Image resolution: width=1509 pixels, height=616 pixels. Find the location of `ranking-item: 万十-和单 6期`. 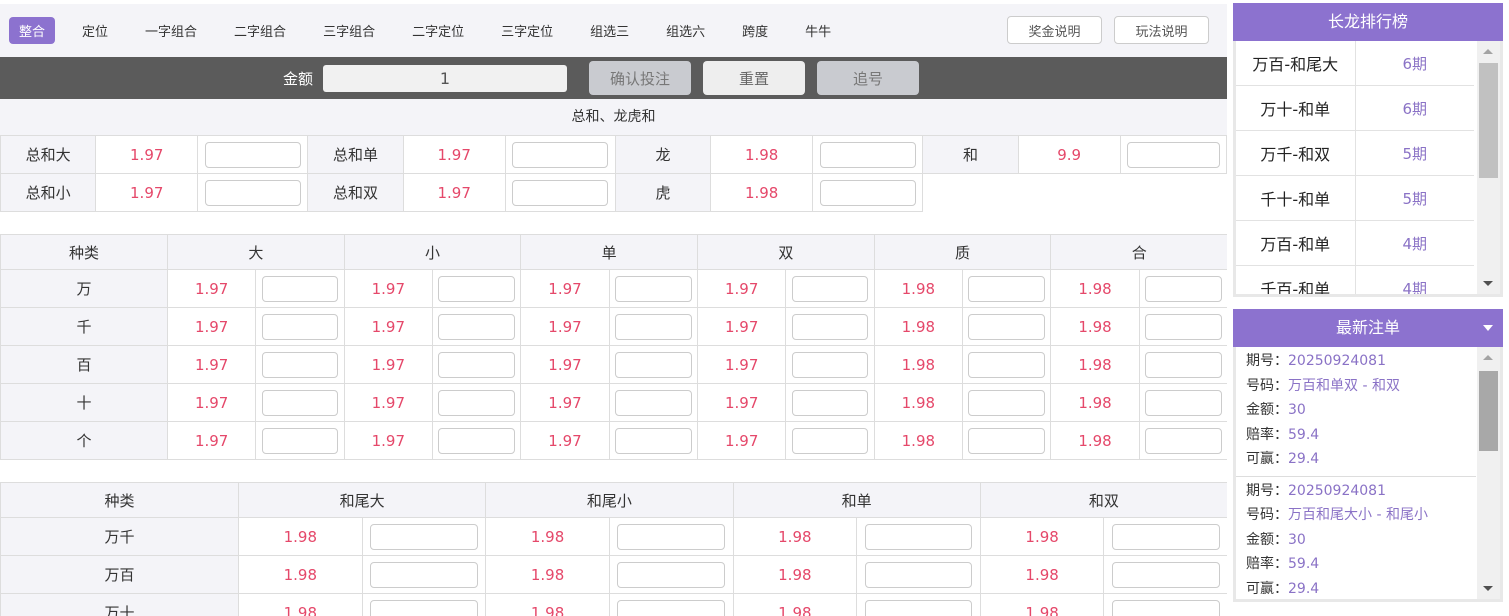

ranking-item: 万十-和单 6期 is located at coordinates (1355, 108).